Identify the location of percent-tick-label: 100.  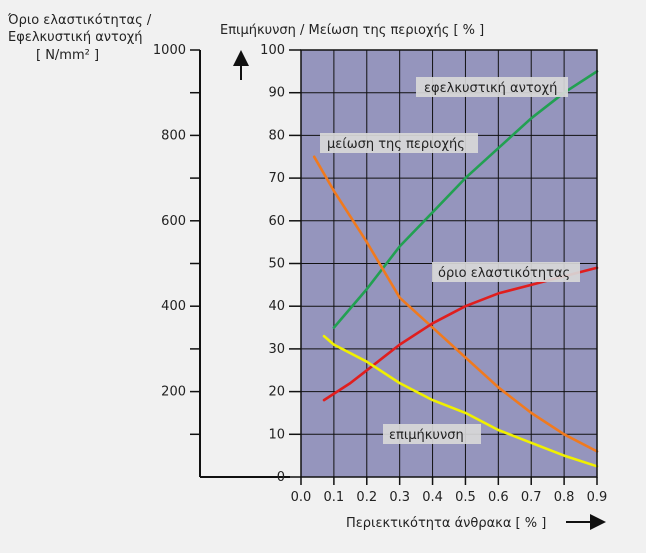
(272, 50).